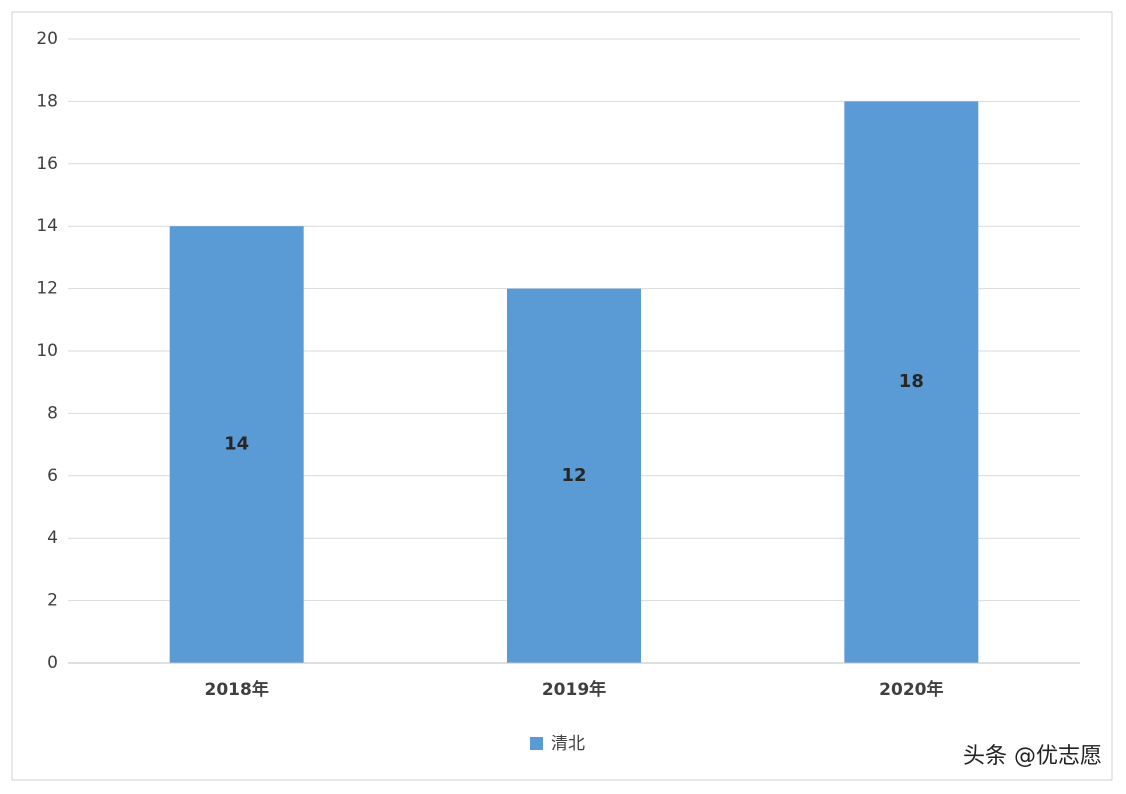  Describe the element at coordinates (47, 164) in the screenshot. I see `y-tick-label: 16` at that location.